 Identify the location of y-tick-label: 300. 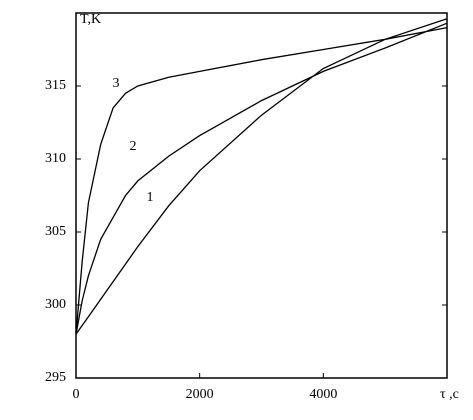
(55, 304).